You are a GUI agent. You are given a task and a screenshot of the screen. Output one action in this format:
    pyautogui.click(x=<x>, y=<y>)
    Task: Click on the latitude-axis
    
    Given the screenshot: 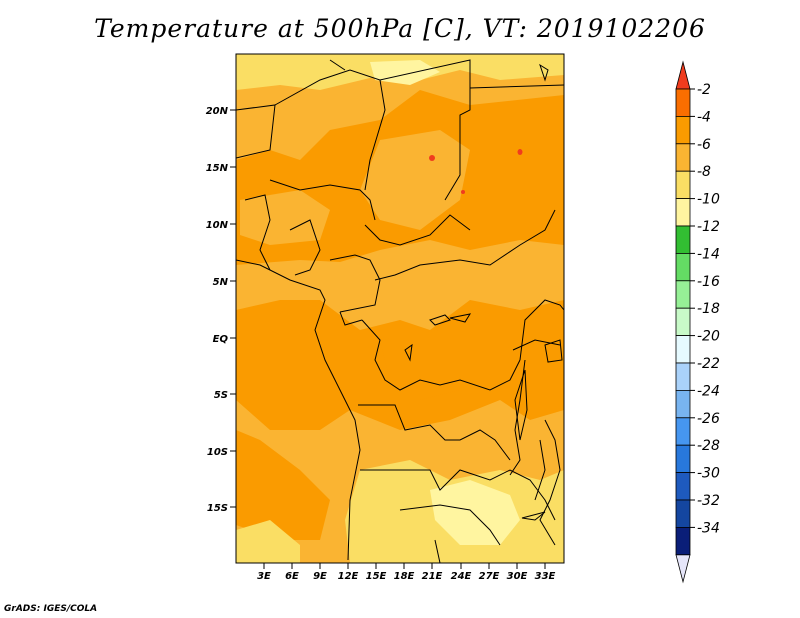 What is the action you would take?
    pyautogui.click(x=233, y=308)
    